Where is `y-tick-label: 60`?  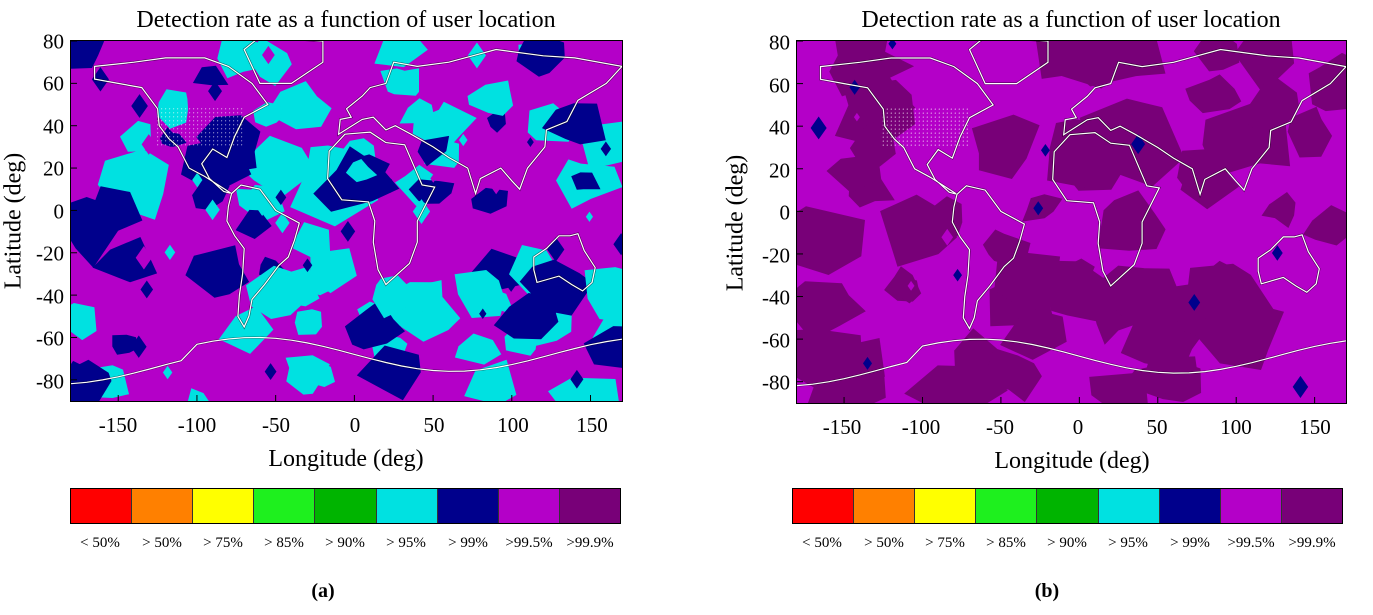 y-tick-label: 60 is located at coordinates (53, 83).